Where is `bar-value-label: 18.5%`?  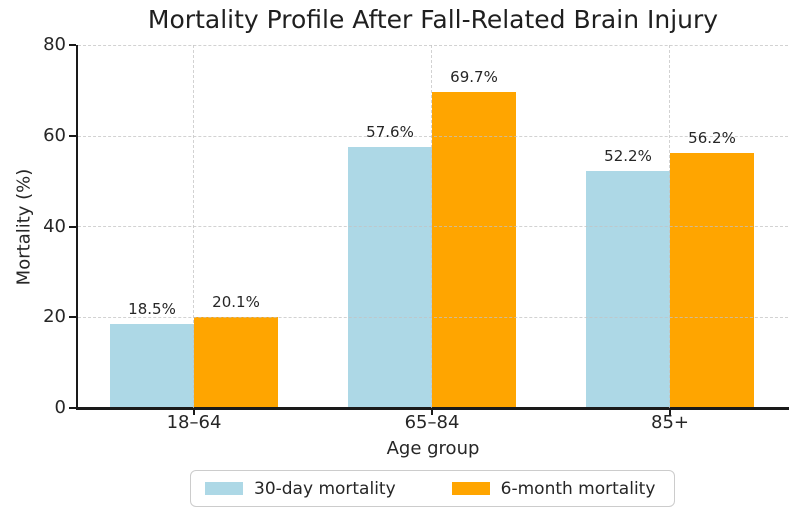
bar-value-label: 18.5% is located at coordinates (152, 309).